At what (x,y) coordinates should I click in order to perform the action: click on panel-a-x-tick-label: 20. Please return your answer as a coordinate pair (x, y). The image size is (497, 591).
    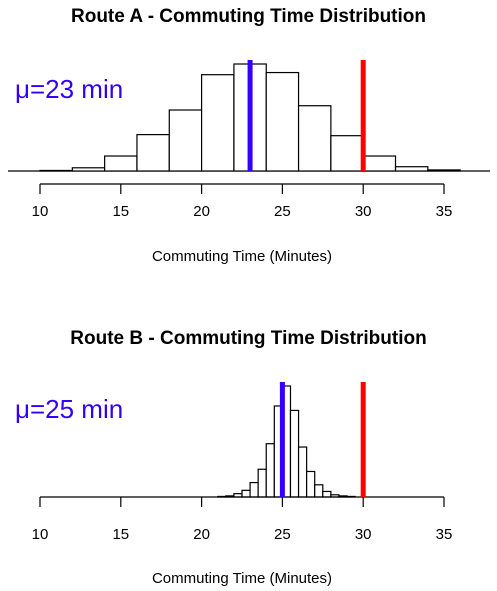
    Looking at the image, I should click on (201, 211).